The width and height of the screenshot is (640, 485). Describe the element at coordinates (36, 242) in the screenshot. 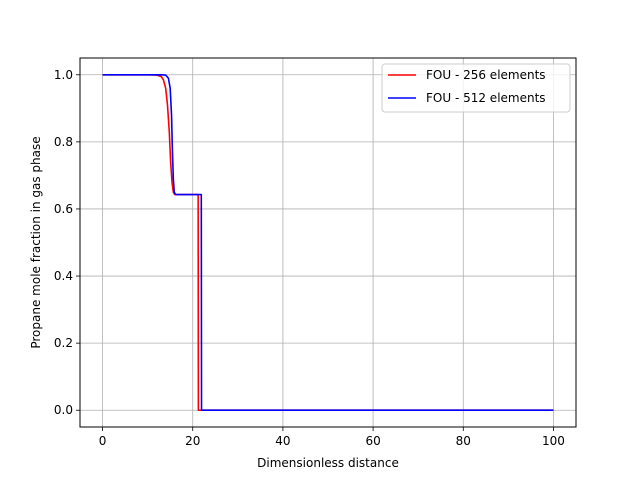

I see `y-axis-label: Propane mole fraction in gas phase` at that location.